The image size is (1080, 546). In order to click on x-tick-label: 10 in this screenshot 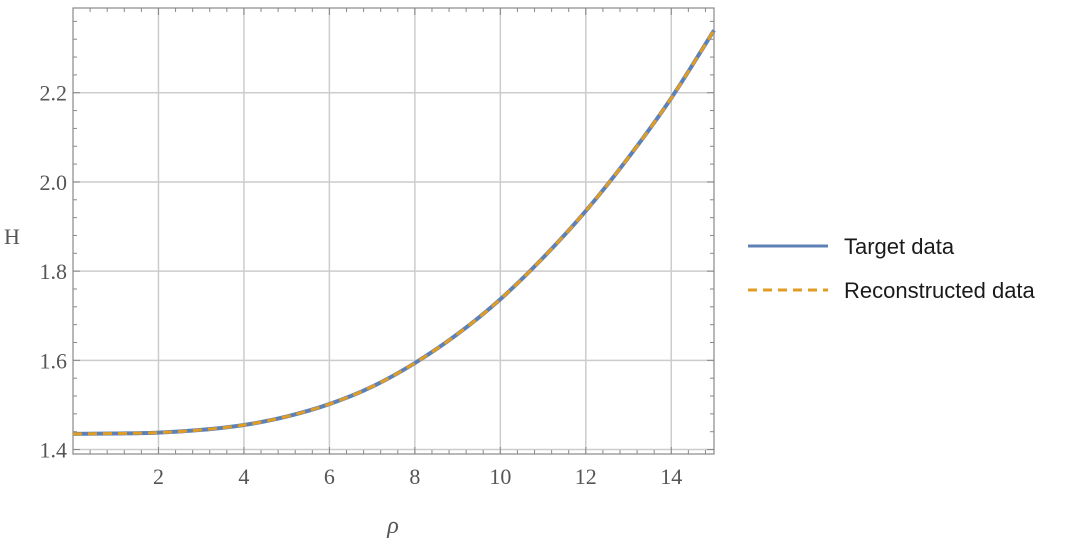, I will do `click(500, 476)`.